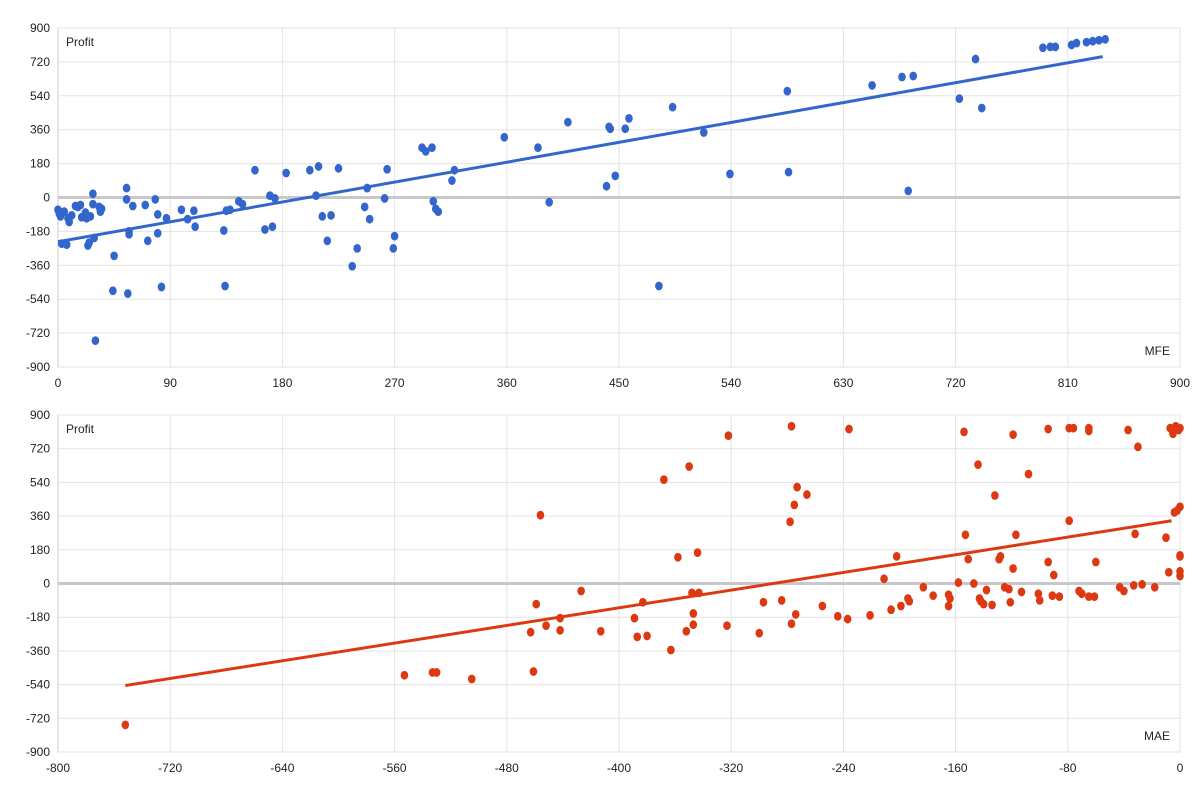 The width and height of the screenshot is (1200, 800). Describe the element at coordinates (1180, 383) in the screenshot. I see `mfe-x-tick-label: 900` at that location.